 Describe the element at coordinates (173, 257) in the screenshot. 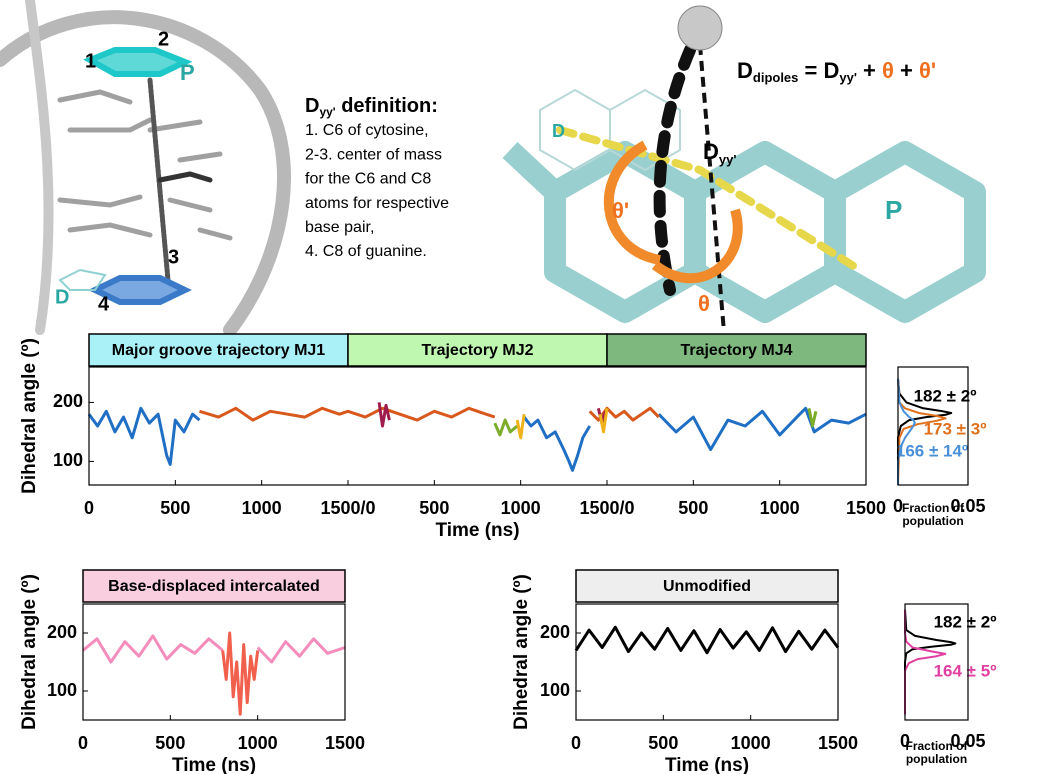

I see `label: 3` at that location.